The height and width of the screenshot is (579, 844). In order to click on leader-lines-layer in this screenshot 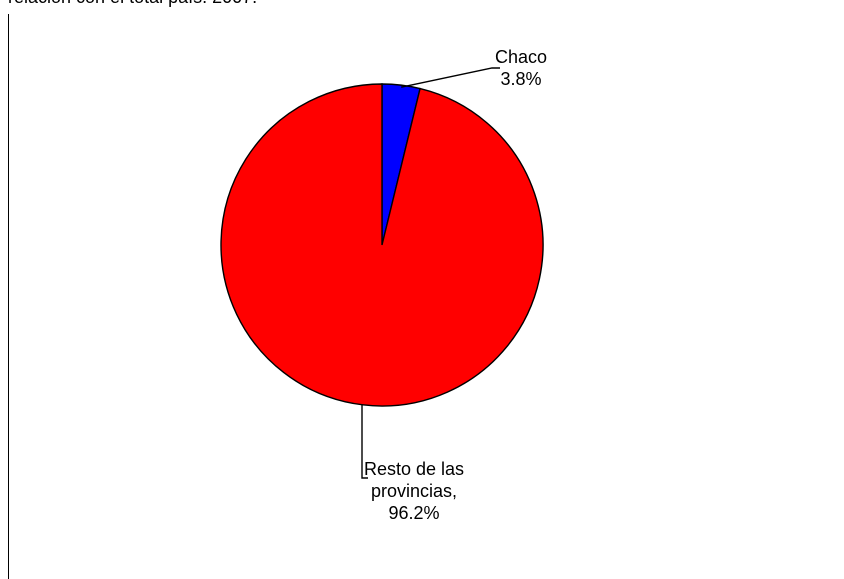, I will do `click(430, 273)`.